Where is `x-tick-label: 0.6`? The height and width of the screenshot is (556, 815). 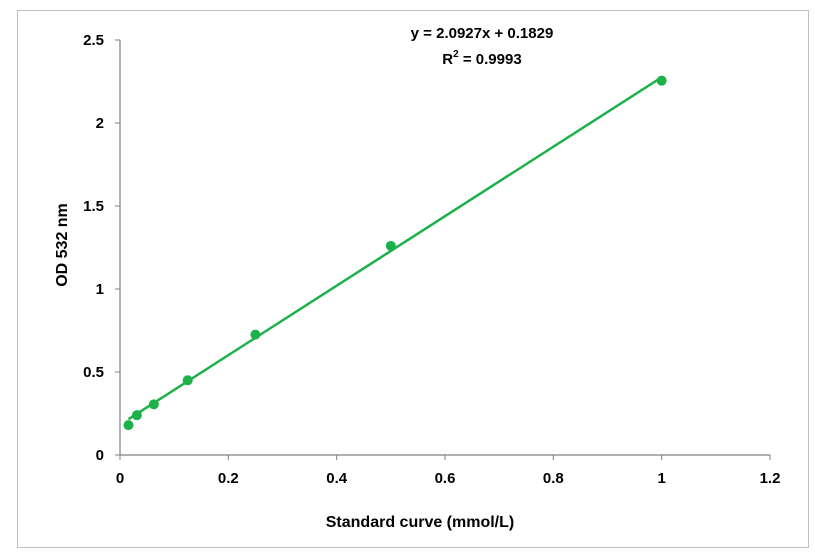 x-tick-label: 0.6 is located at coordinates (445, 478).